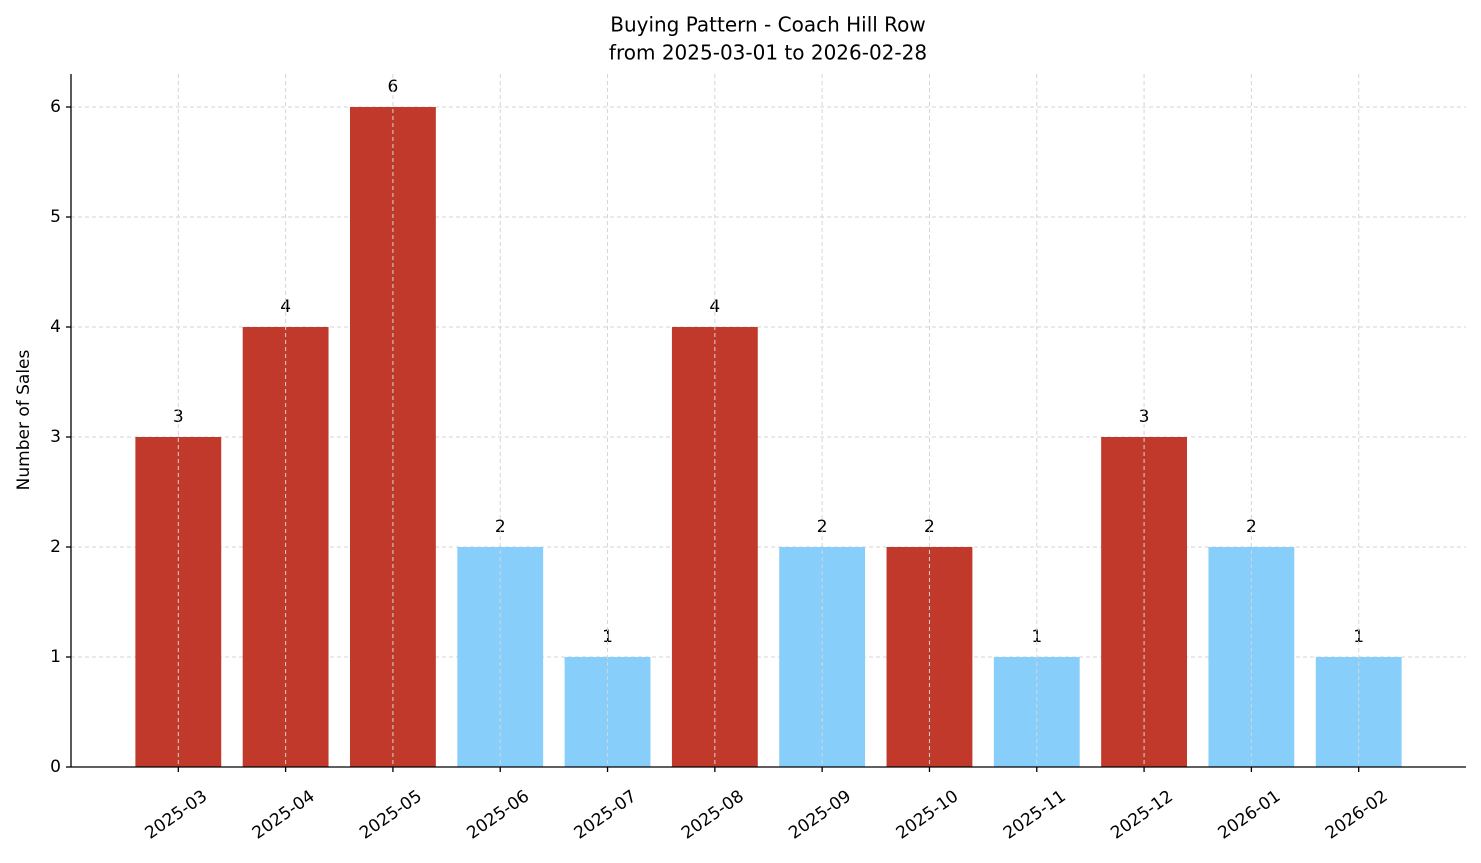 The height and width of the screenshot is (863, 1481). What do you see at coordinates (768, 25) in the screenshot?
I see `chart-title: Buying Pattern - Coach Hill Row` at bounding box center [768, 25].